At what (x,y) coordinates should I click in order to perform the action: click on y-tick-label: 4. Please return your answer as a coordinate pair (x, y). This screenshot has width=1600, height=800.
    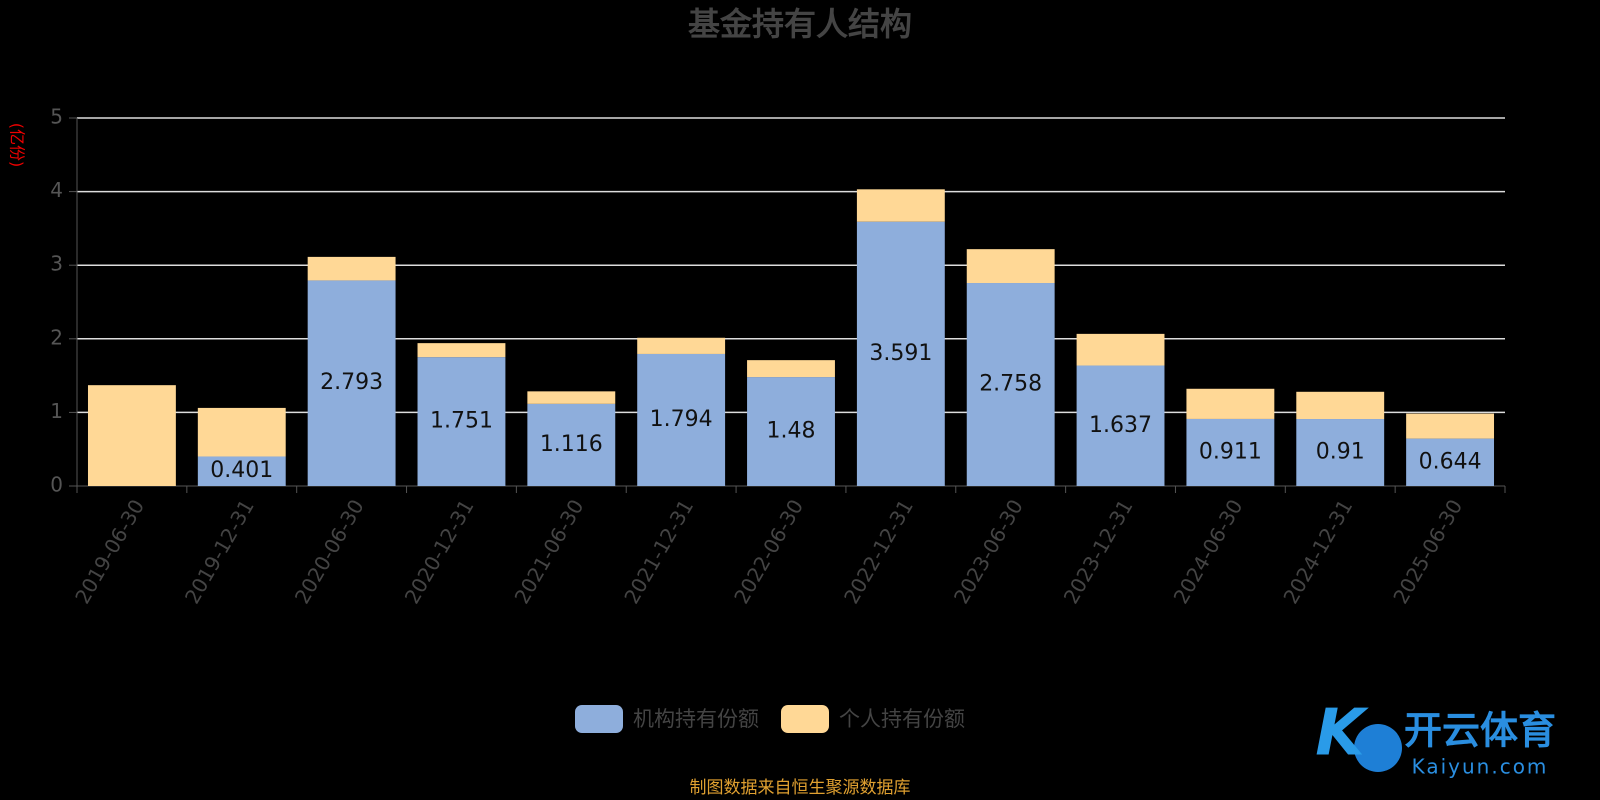
    Looking at the image, I should click on (56, 190).